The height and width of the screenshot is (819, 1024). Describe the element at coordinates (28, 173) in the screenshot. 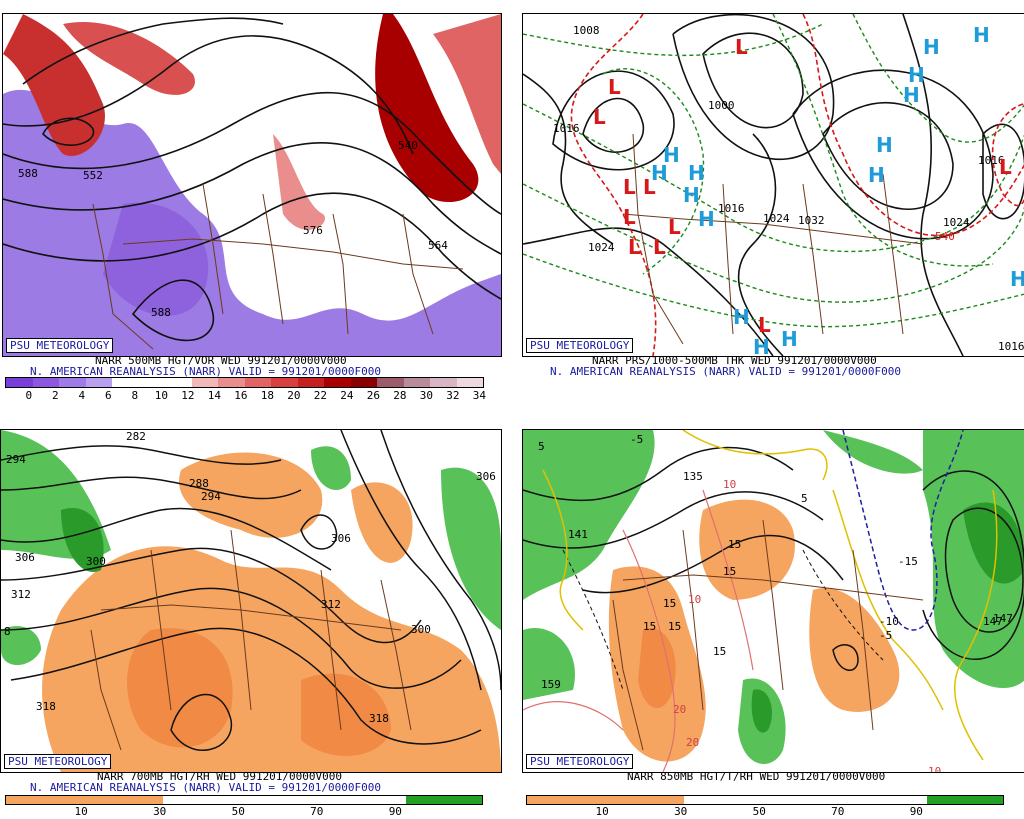

I see `contour-label: 588` at that location.